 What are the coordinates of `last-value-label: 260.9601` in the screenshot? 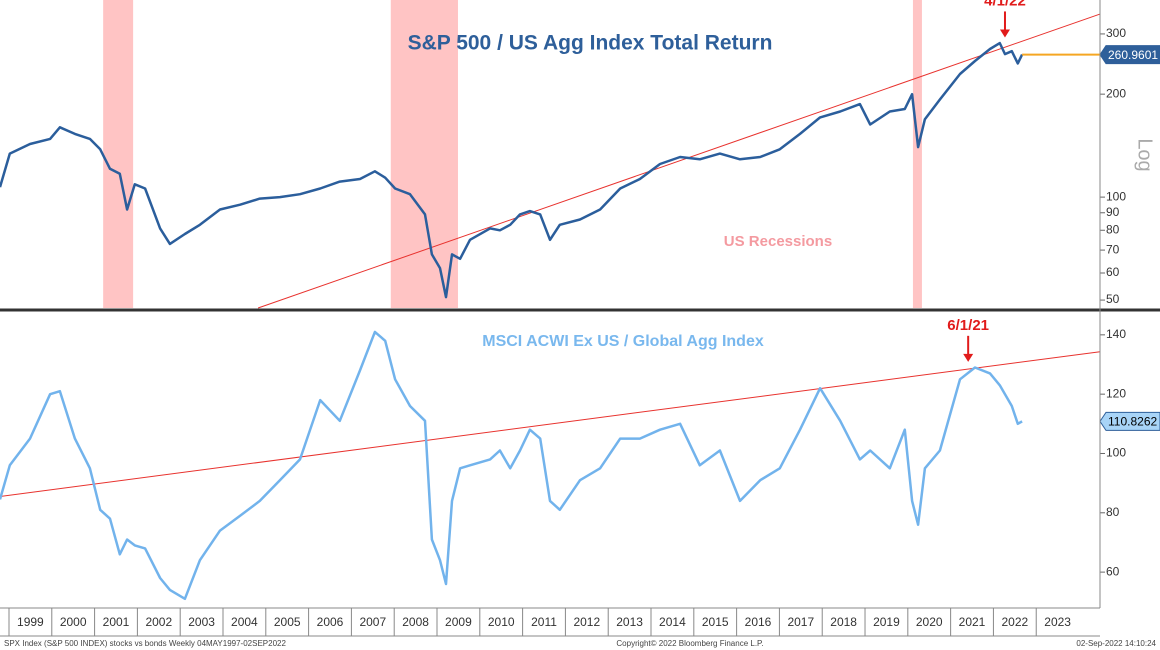 It's located at (1133, 55).